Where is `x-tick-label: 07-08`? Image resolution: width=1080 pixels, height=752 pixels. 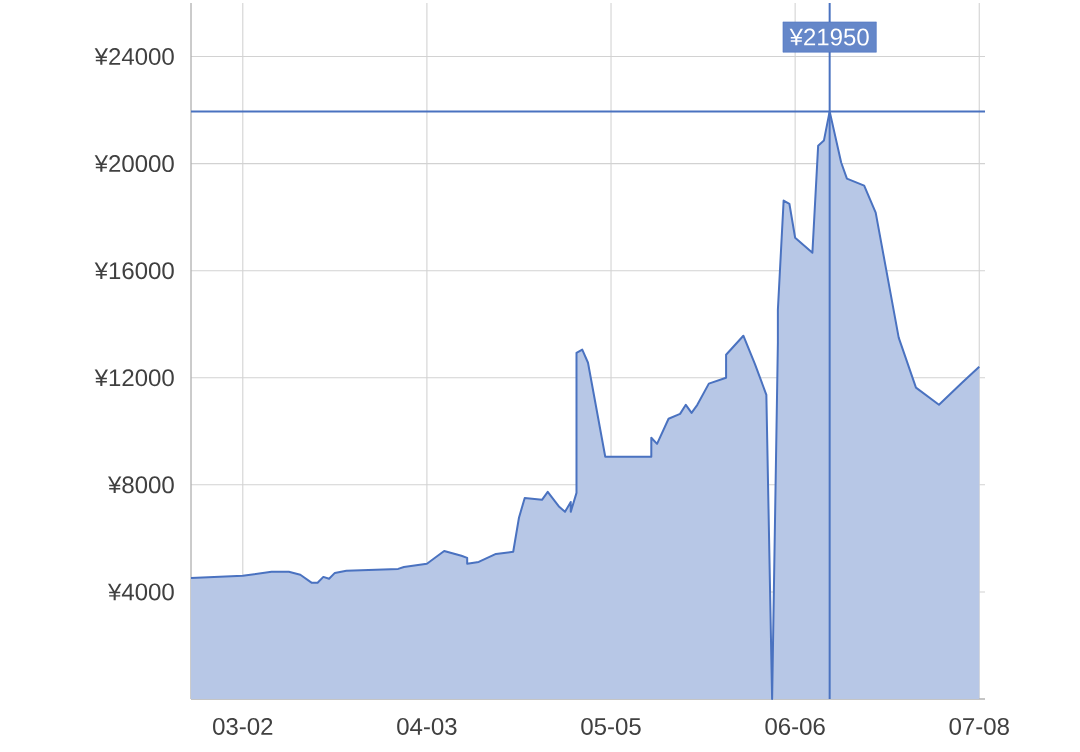
x-tick-label: 07-08 is located at coordinates (979, 726).